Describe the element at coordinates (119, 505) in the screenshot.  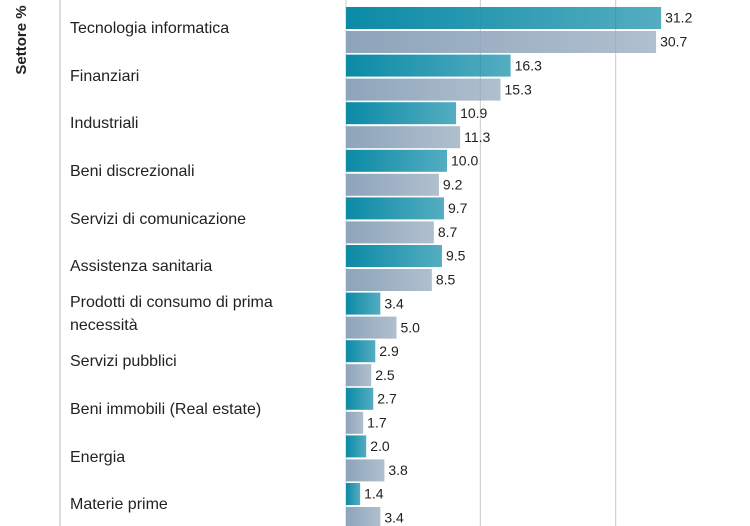
I see `category-label: Materie prime` at that location.